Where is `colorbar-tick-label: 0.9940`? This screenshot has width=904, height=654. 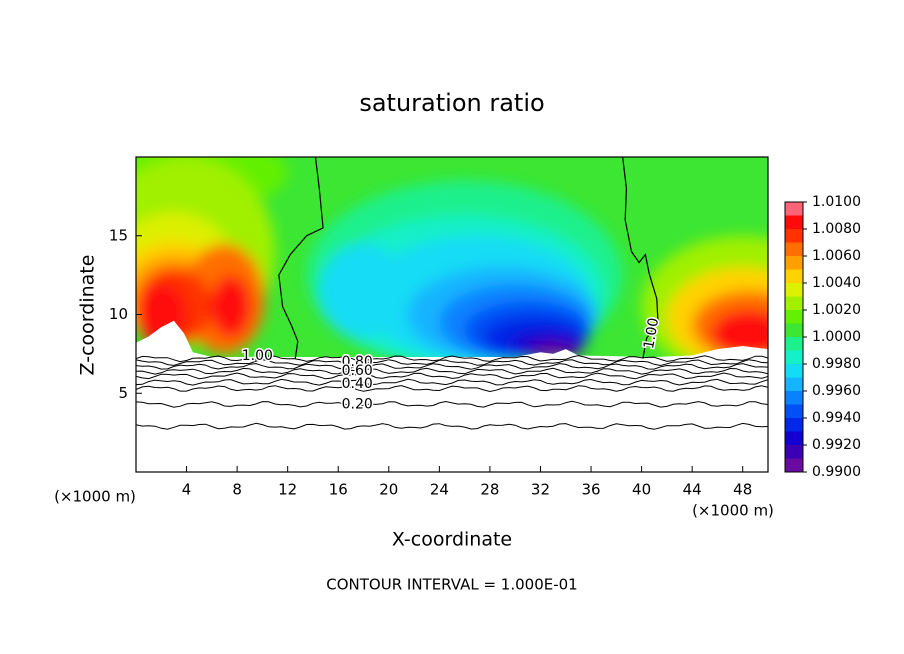
colorbar-tick-label: 0.9940 is located at coordinates (836, 418).